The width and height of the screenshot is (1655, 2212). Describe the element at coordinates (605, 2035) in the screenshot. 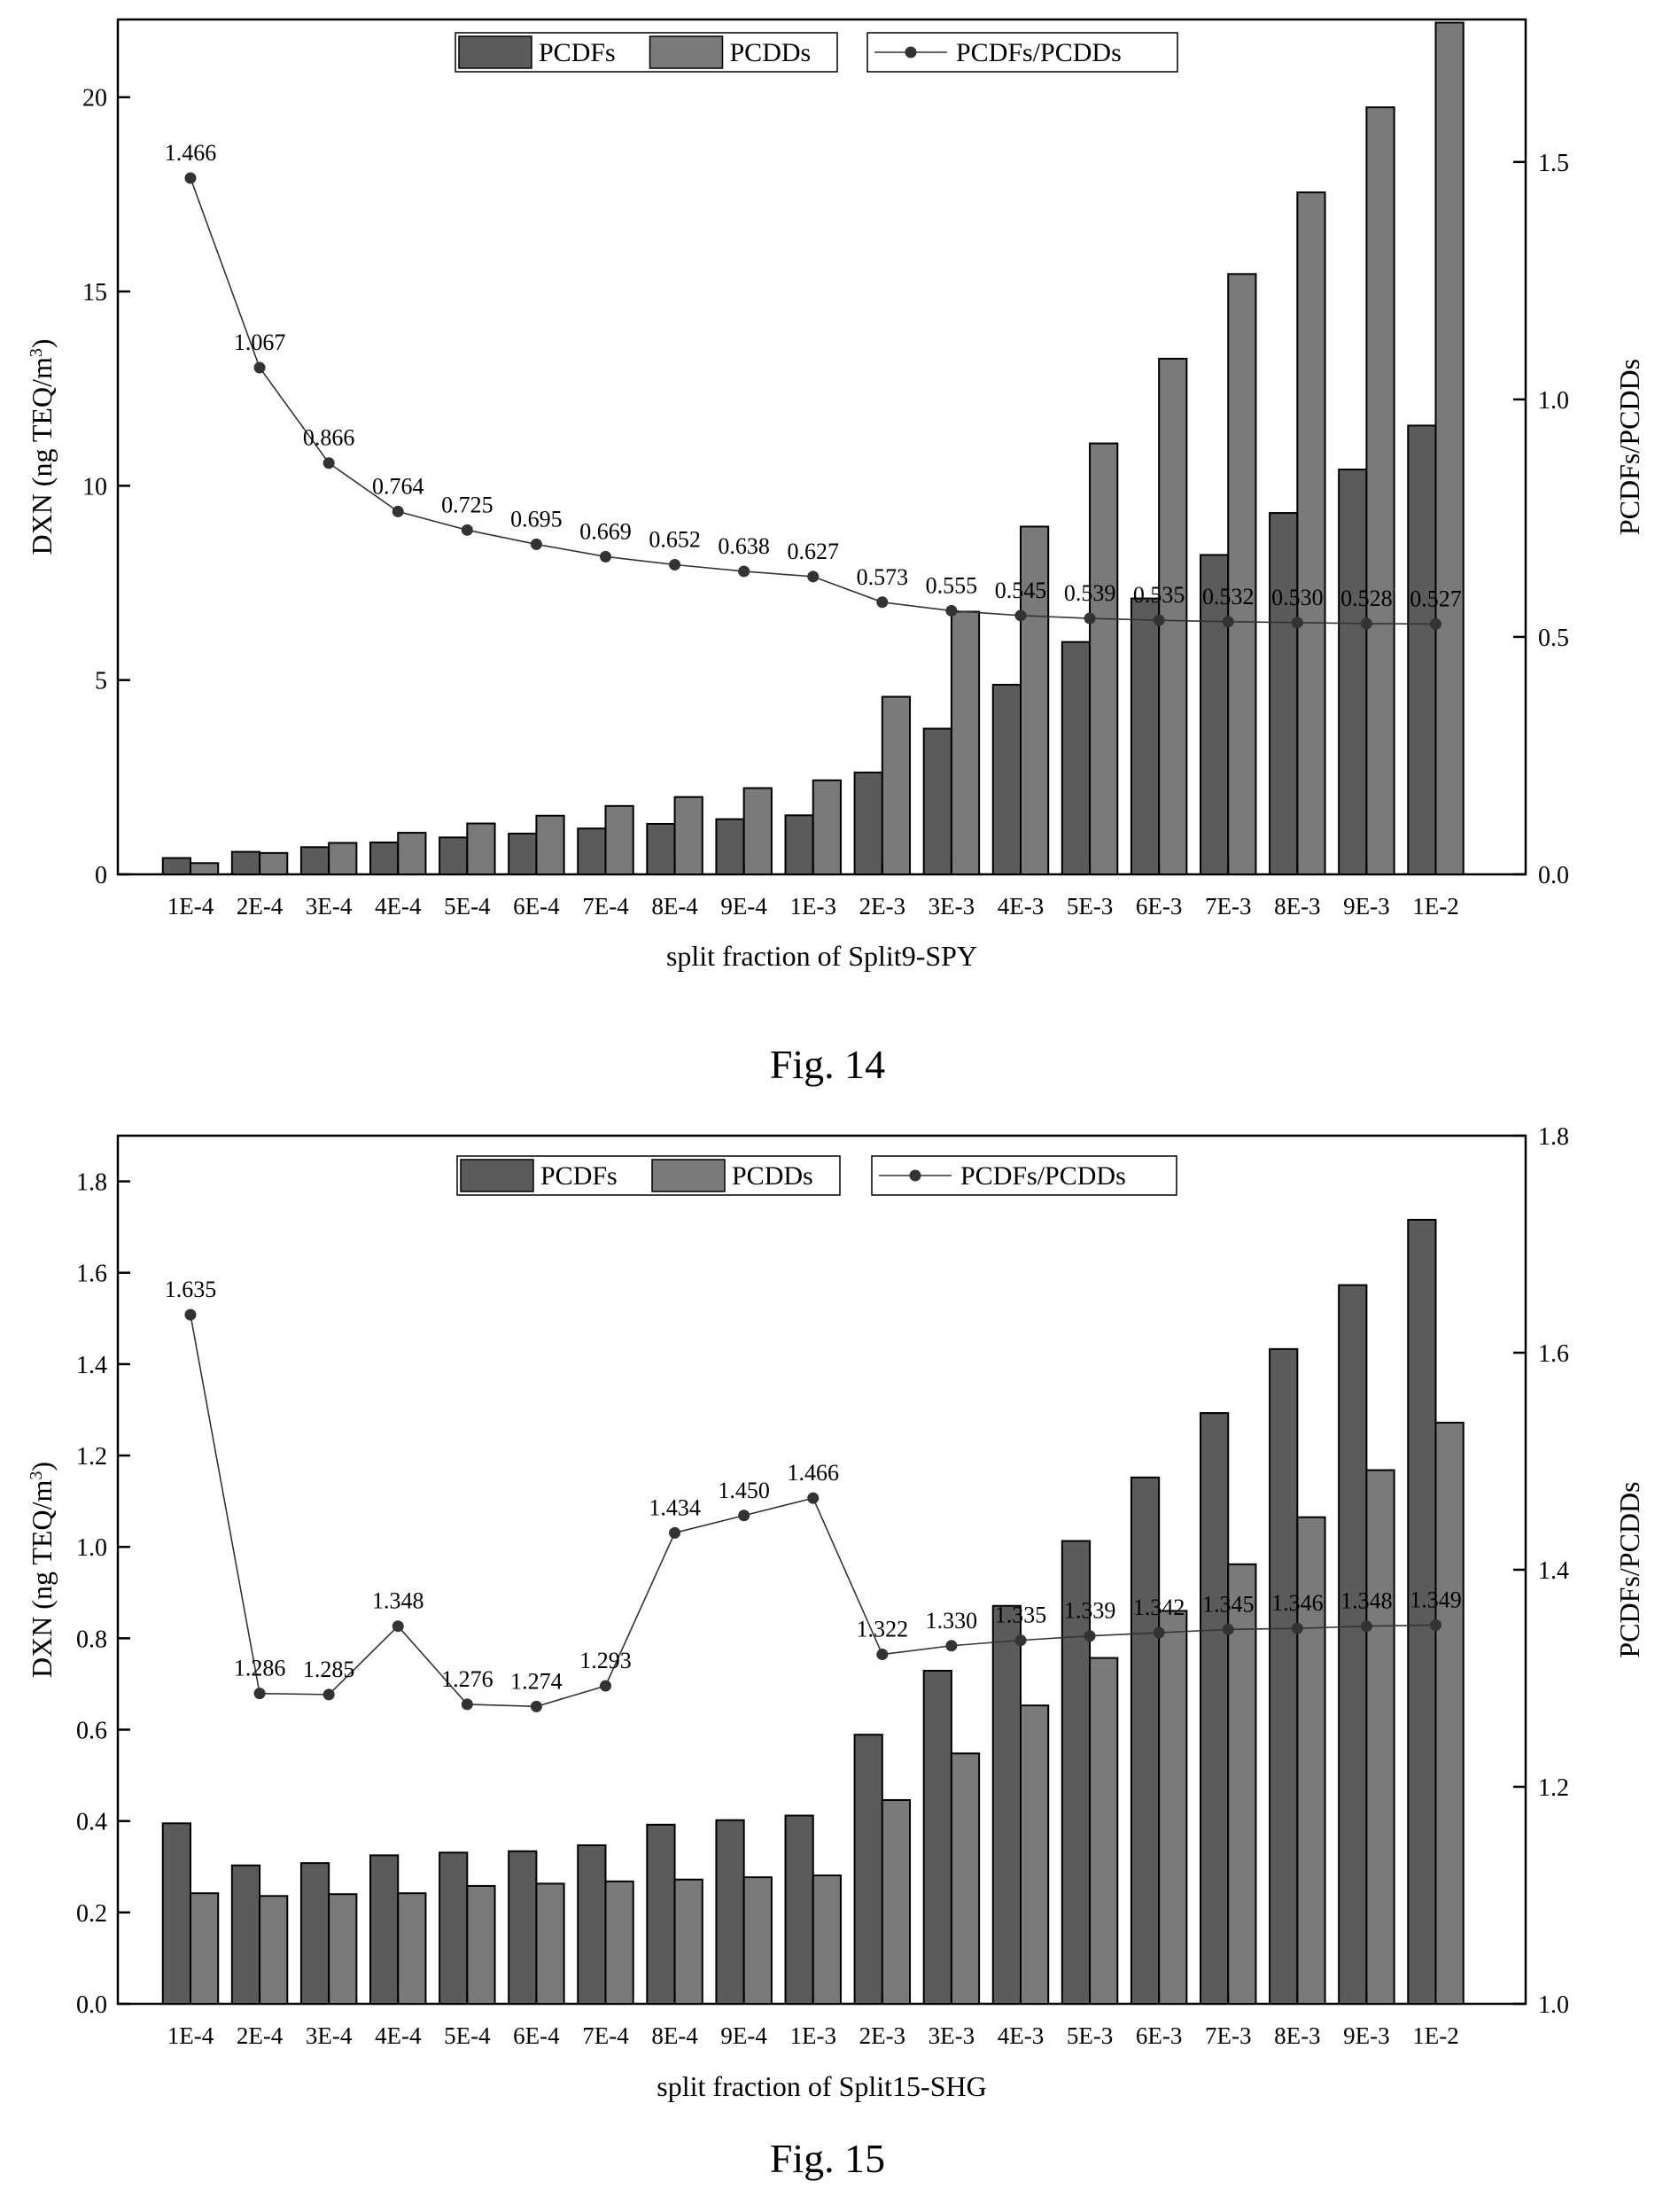

I see `x-tick-label: 7E-4` at that location.